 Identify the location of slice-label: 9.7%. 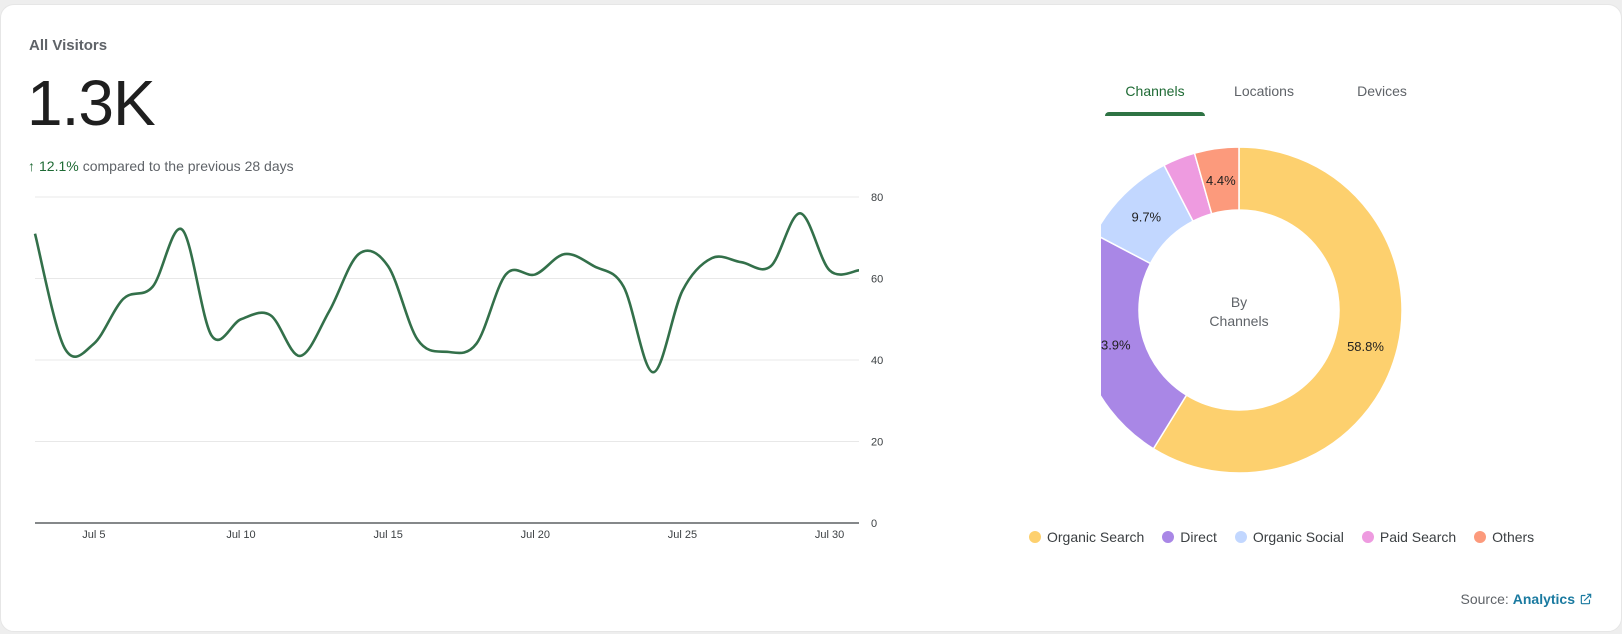
(1146, 217).